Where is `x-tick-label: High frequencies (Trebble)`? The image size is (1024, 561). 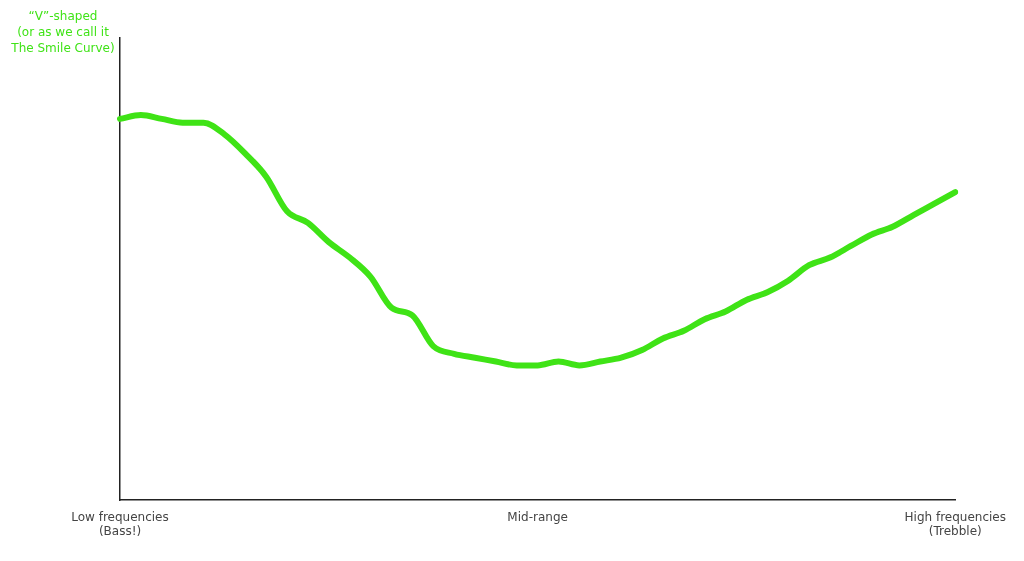
x-tick-label: High frequencies (Trebble) is located at coordinates (955, 523).